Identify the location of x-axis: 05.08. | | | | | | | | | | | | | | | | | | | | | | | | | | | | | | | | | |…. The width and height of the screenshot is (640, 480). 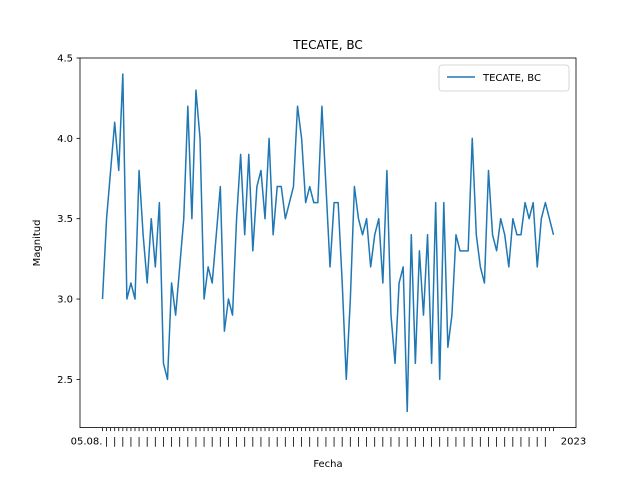
(328, 437).